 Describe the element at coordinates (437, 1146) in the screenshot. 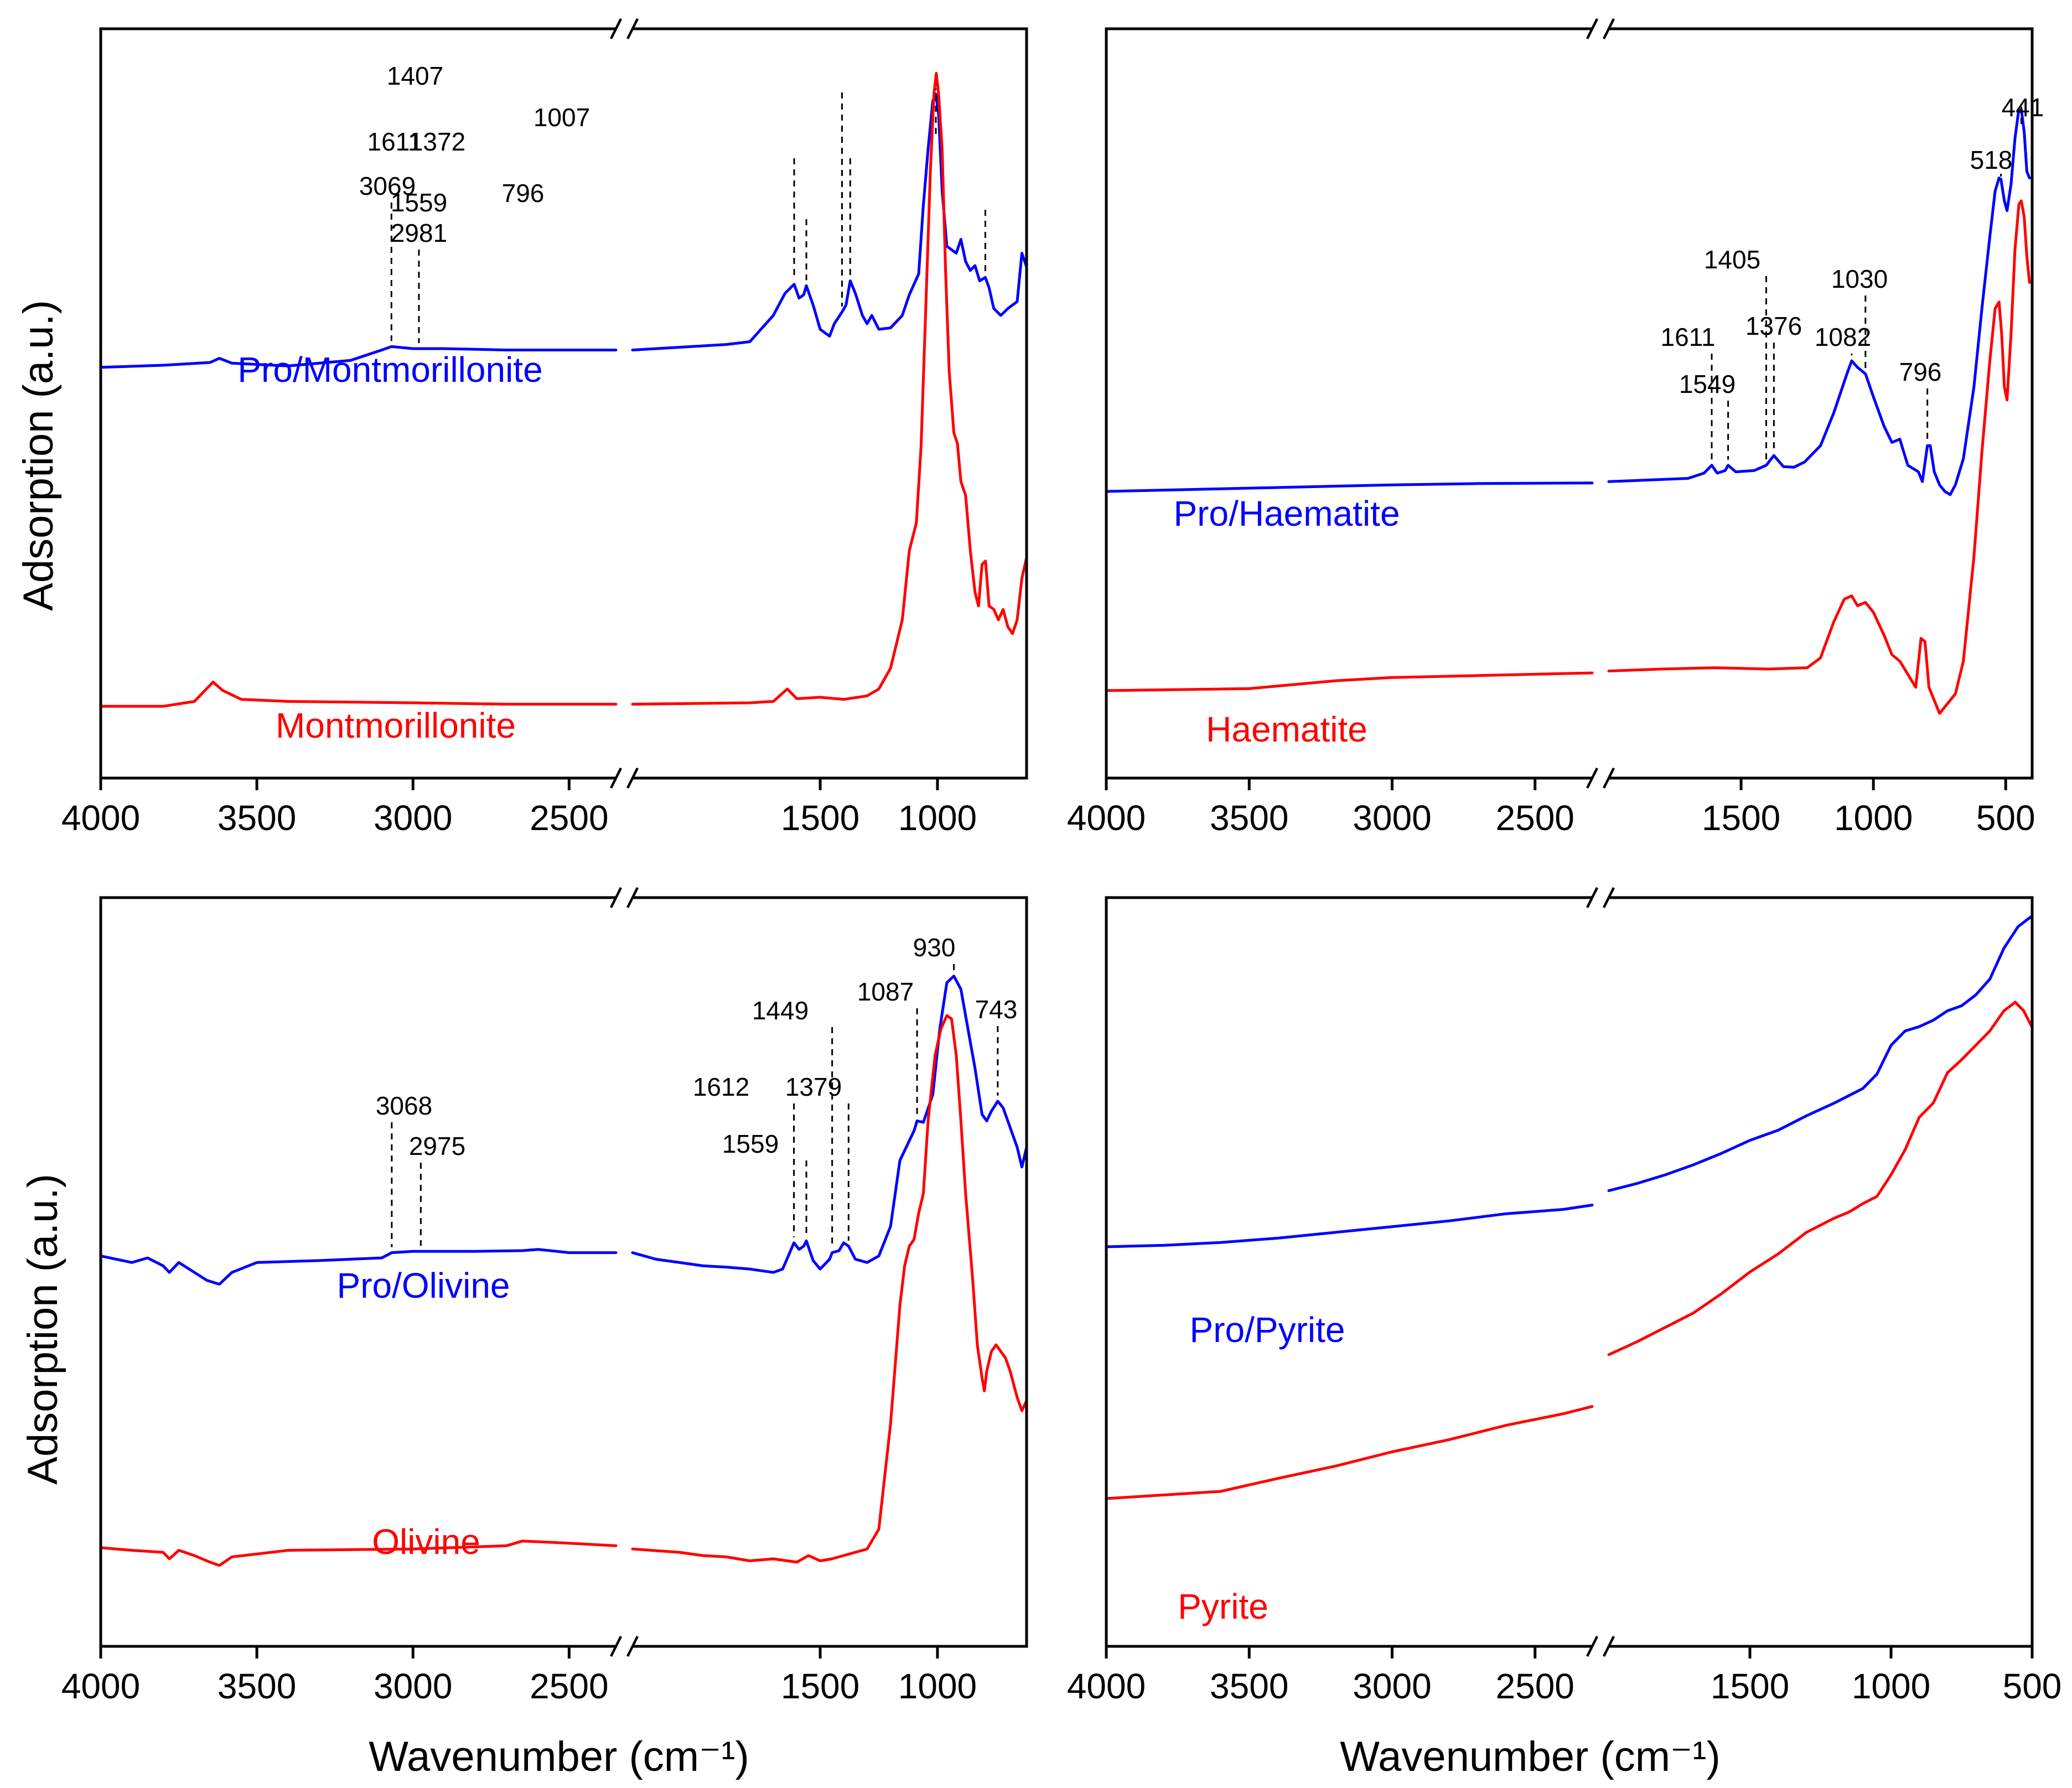

I see `peak-label-2975: 2975` at that location.